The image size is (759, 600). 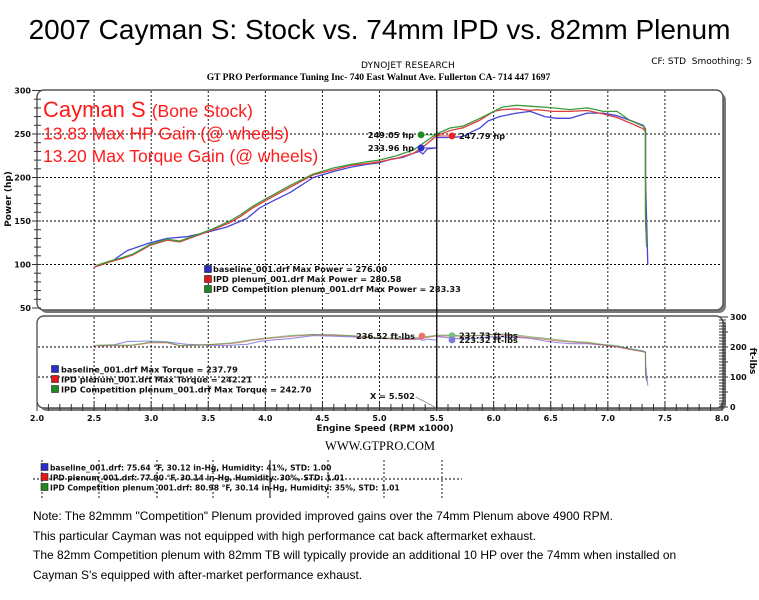 What do you see at coordinates (494, 418) in the screenshot?
I see `rpm-tick-label: 6.0` at bounding box center [494, 418].